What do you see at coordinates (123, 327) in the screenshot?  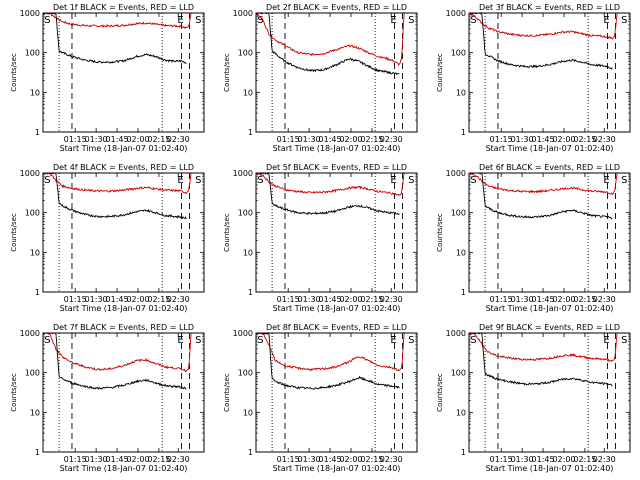 I see `chart-title: Det 7f BLACK = Events, RED = LLD` at bounding box center [123, 327].